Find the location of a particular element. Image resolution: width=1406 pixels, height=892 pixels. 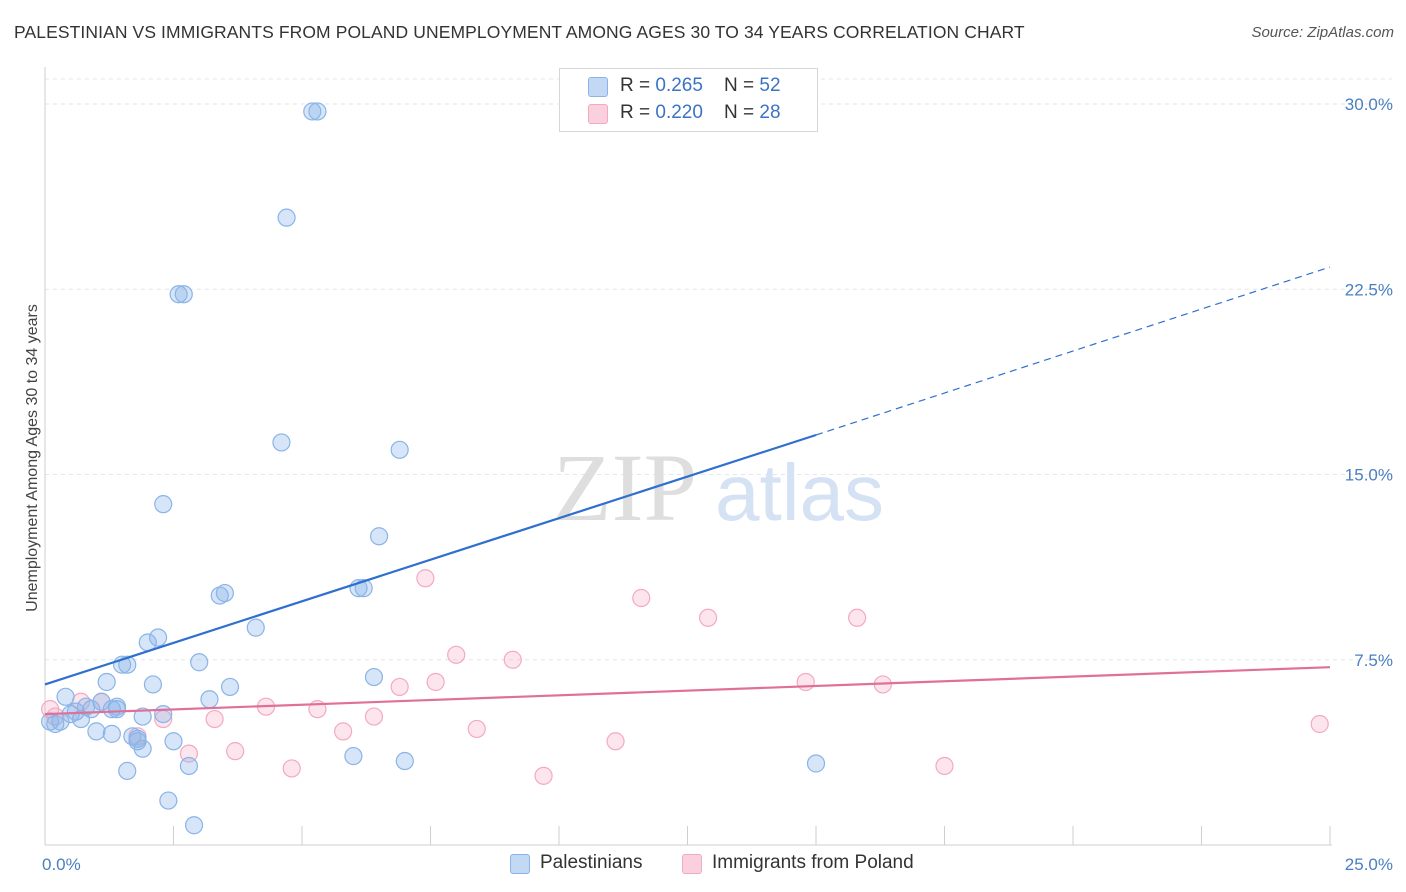

series-label-poland: Immigrants from Poland is located at coordinates (813, 862).